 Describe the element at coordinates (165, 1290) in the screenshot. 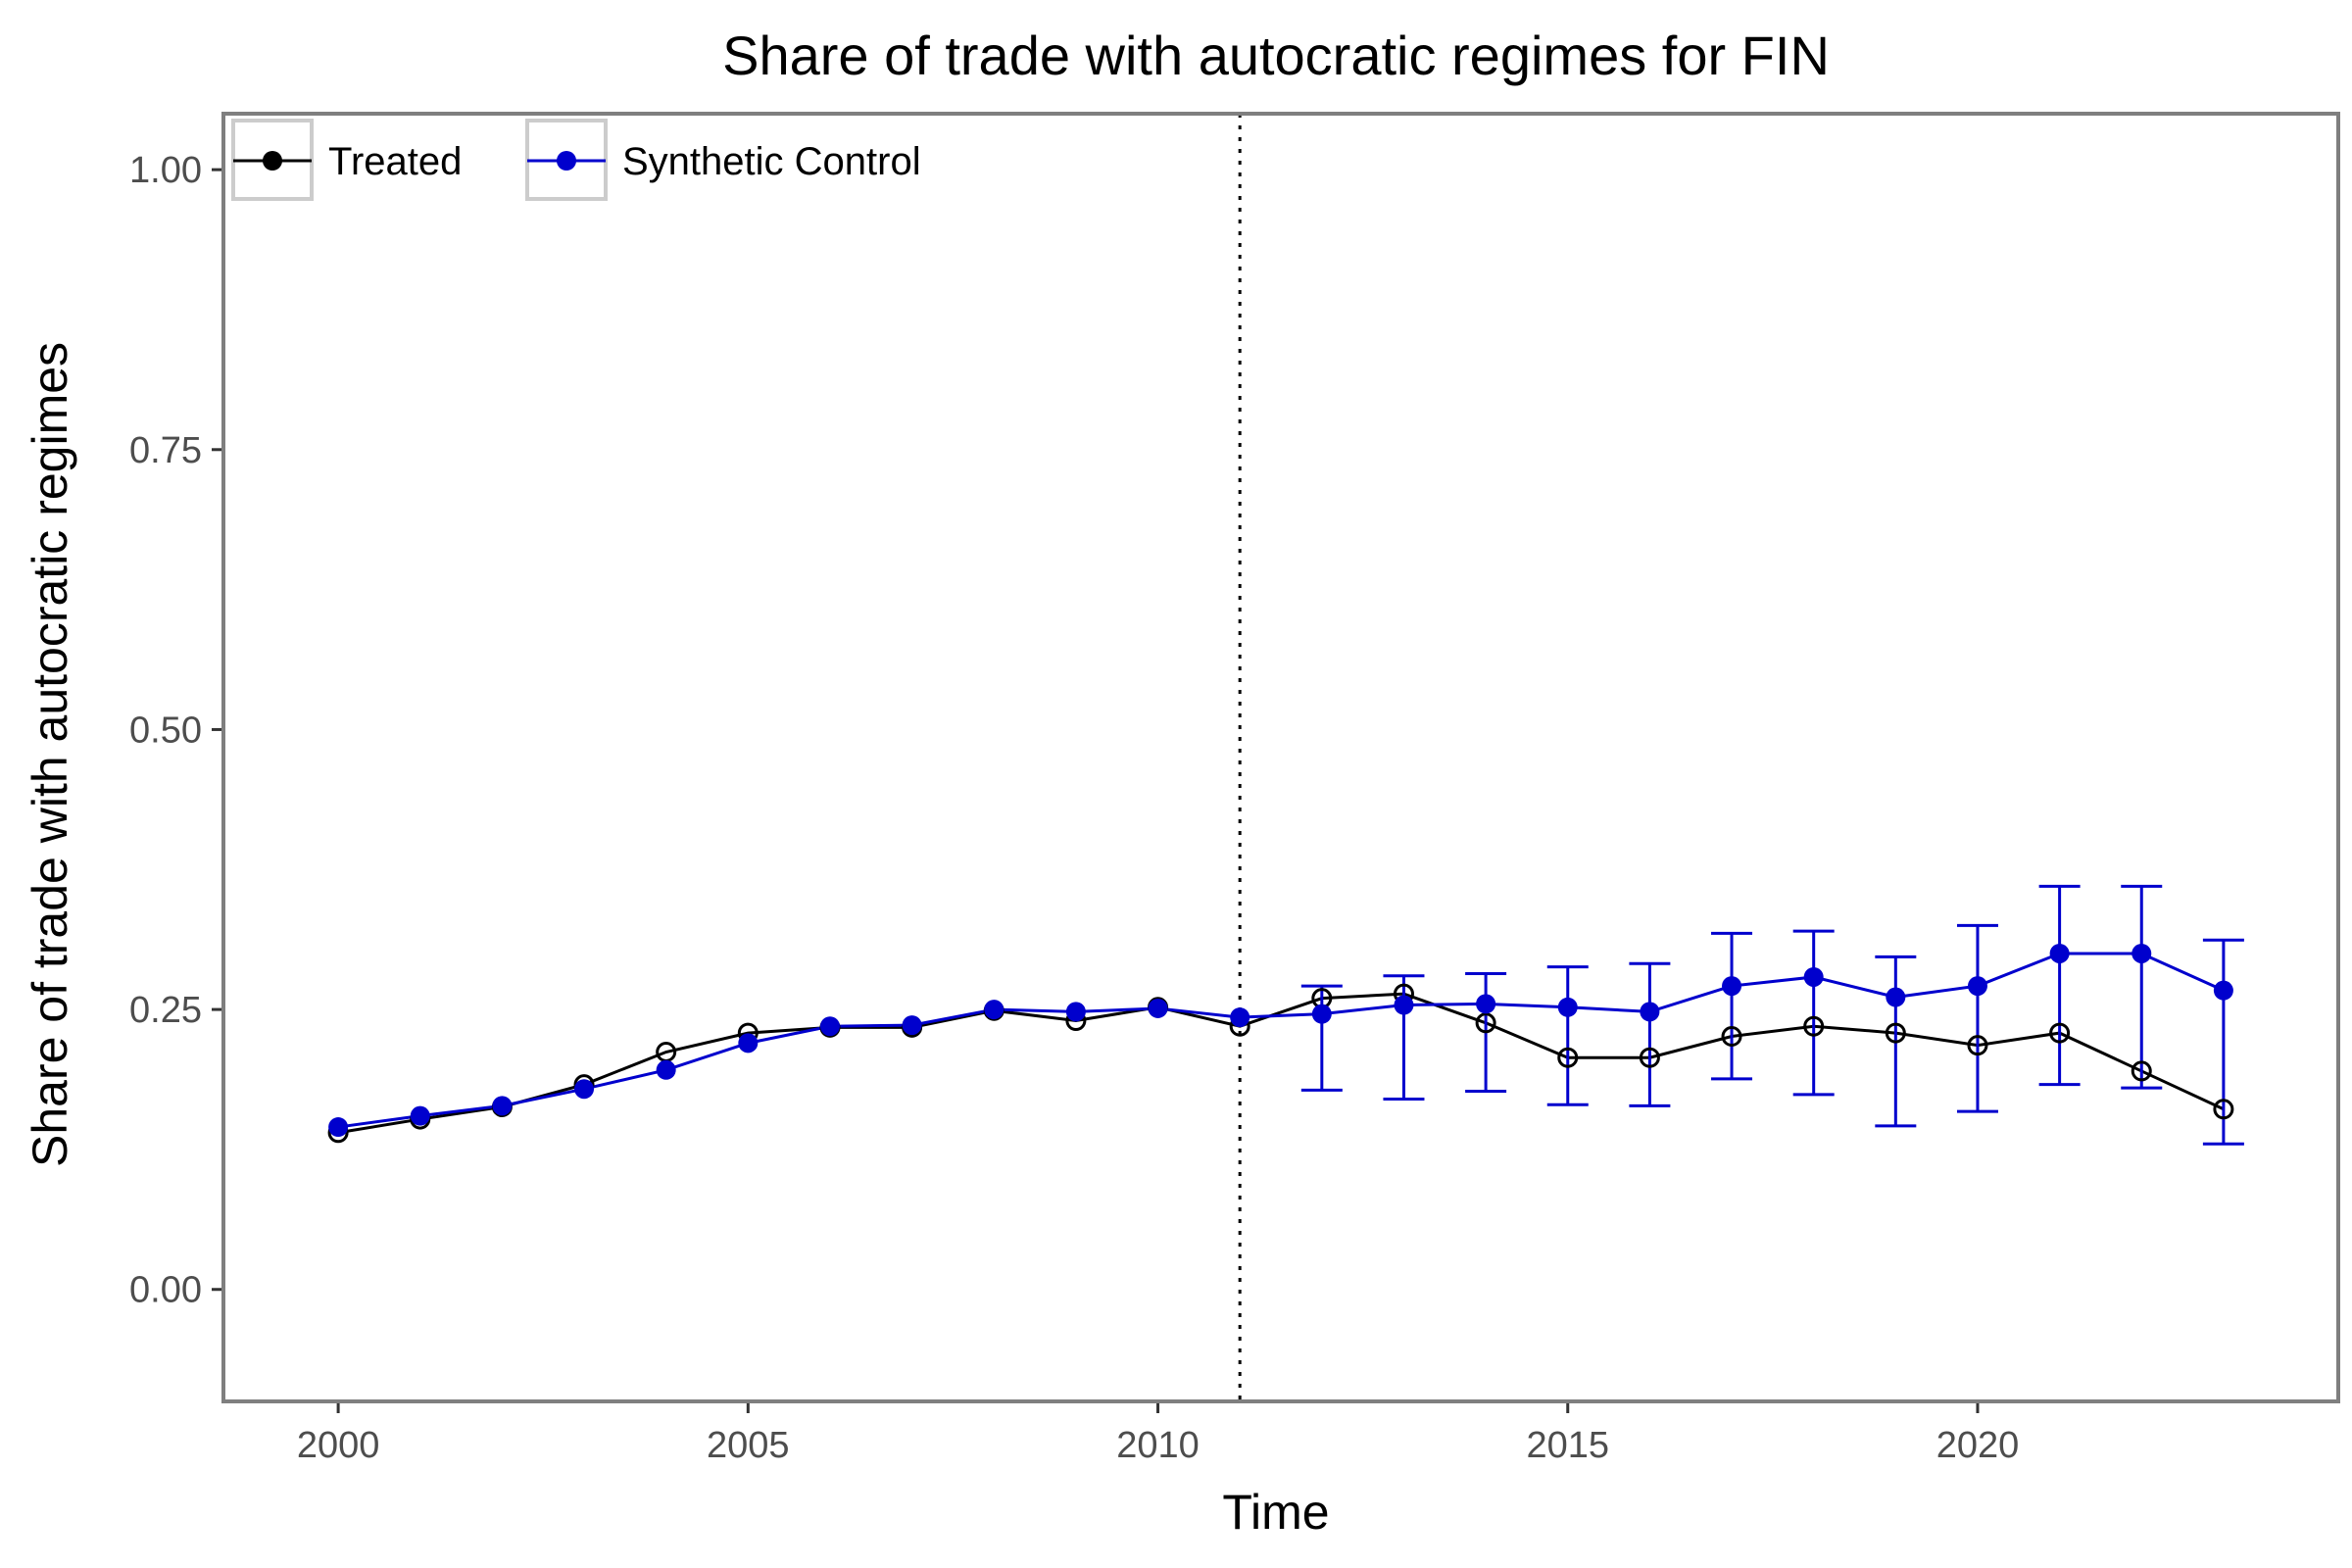

I see `y-tick-label: 0.00` at that location.